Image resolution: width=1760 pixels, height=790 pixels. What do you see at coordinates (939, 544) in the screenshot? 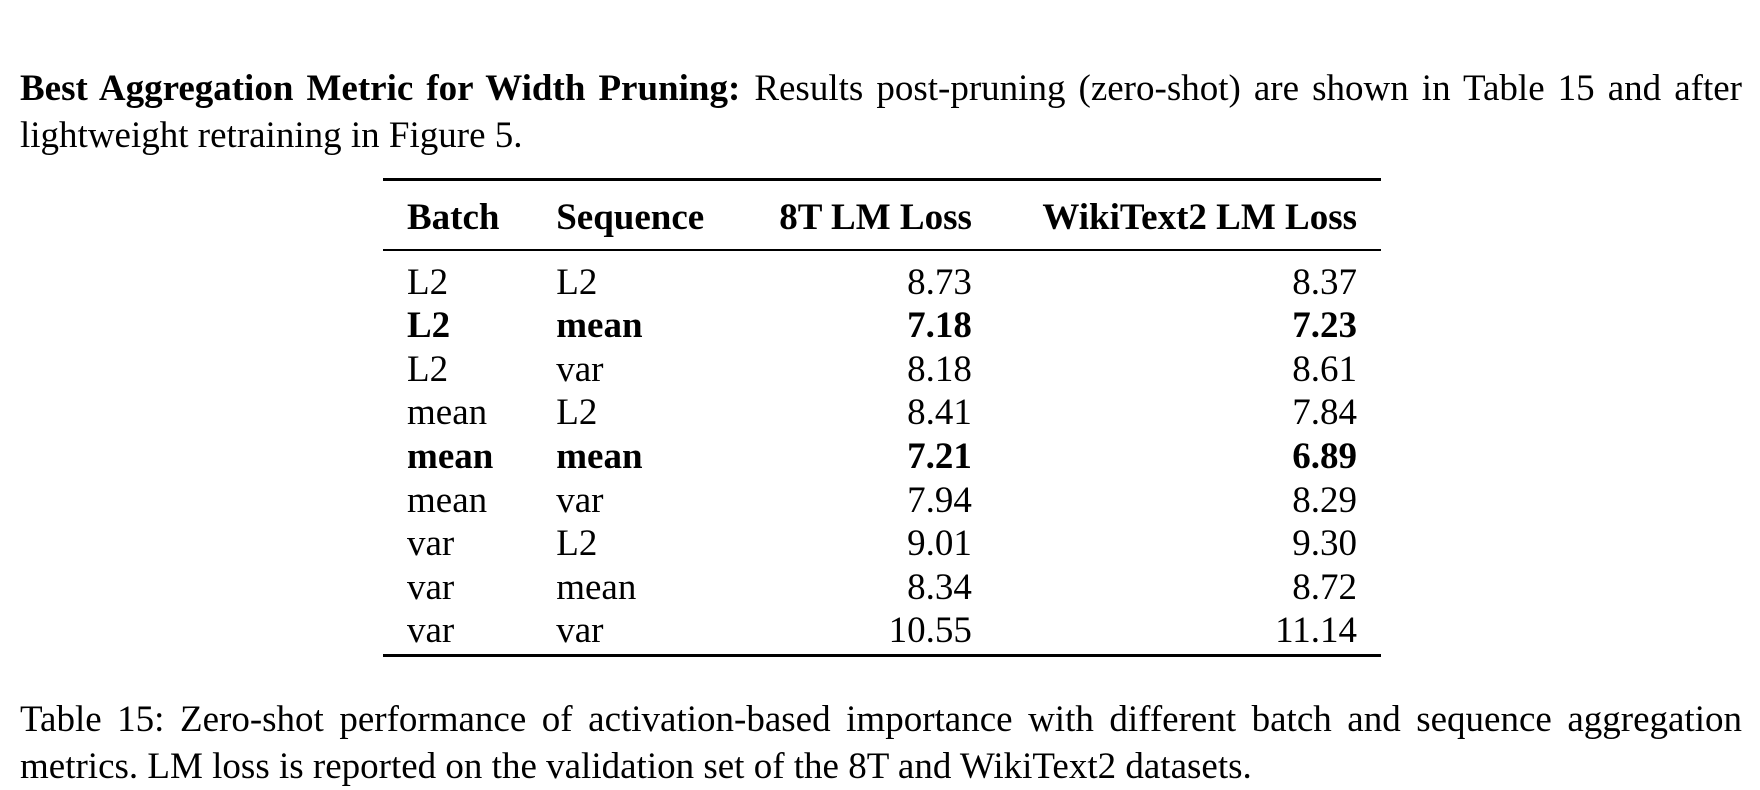
I see `cell-8t-loss: 9.01` at bounding box center [939, 544].